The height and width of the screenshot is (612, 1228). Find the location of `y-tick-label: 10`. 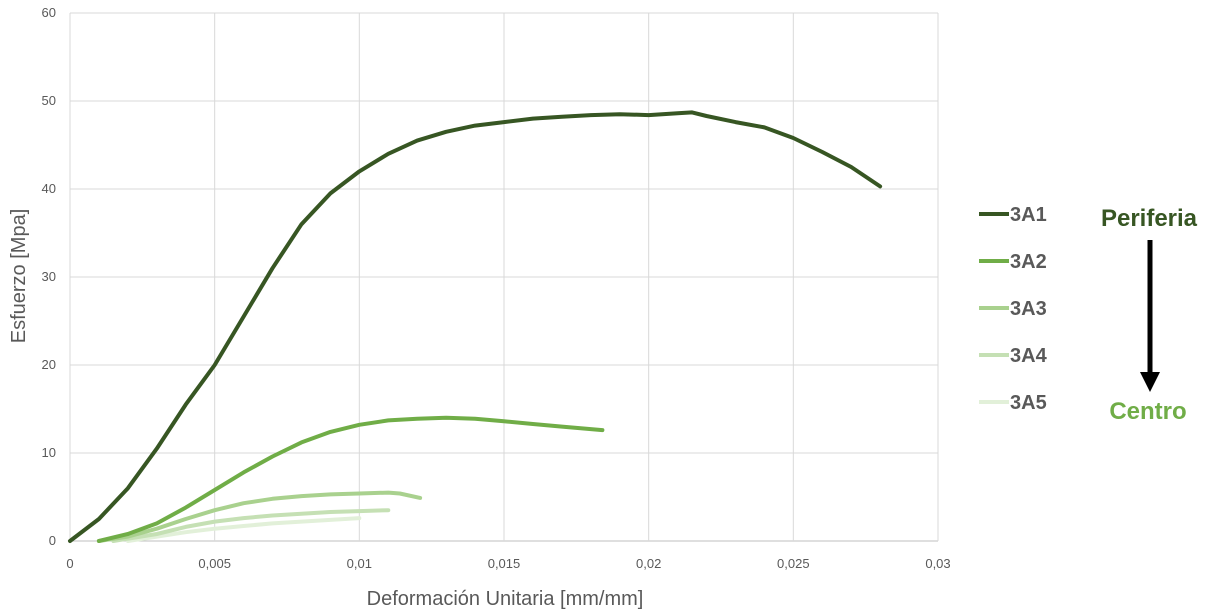

y-tick-label: 10 is located at coordinates (49, 452).